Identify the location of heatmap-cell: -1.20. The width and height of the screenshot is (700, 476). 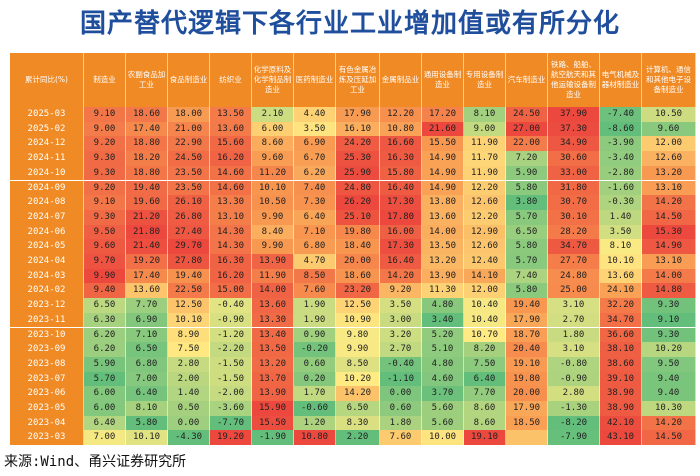
(231, 335).